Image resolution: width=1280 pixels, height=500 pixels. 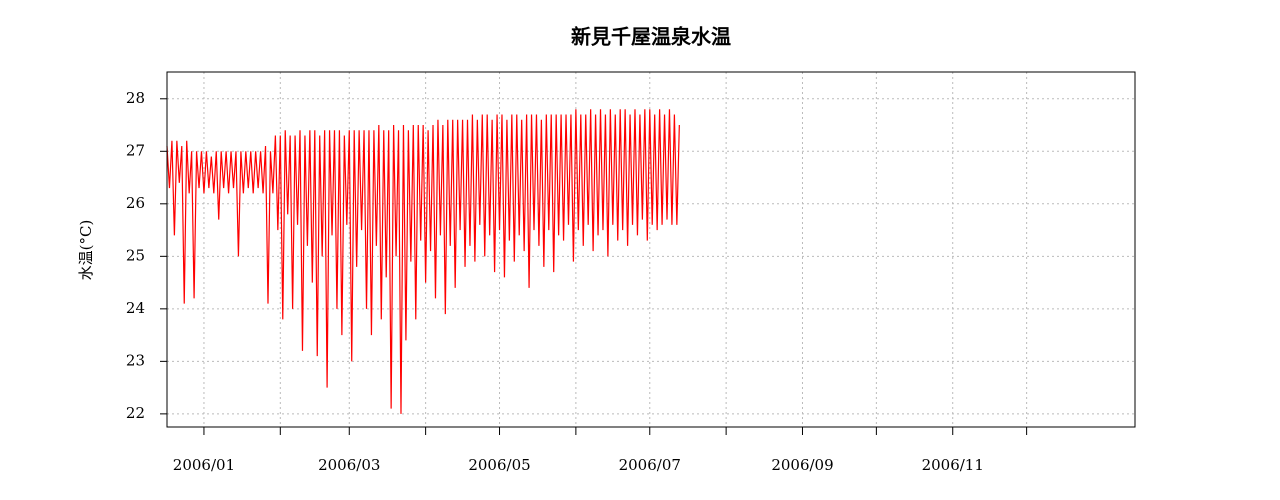 I want to click on x-tick-label: 2006/09, so click(x=802, y=465).